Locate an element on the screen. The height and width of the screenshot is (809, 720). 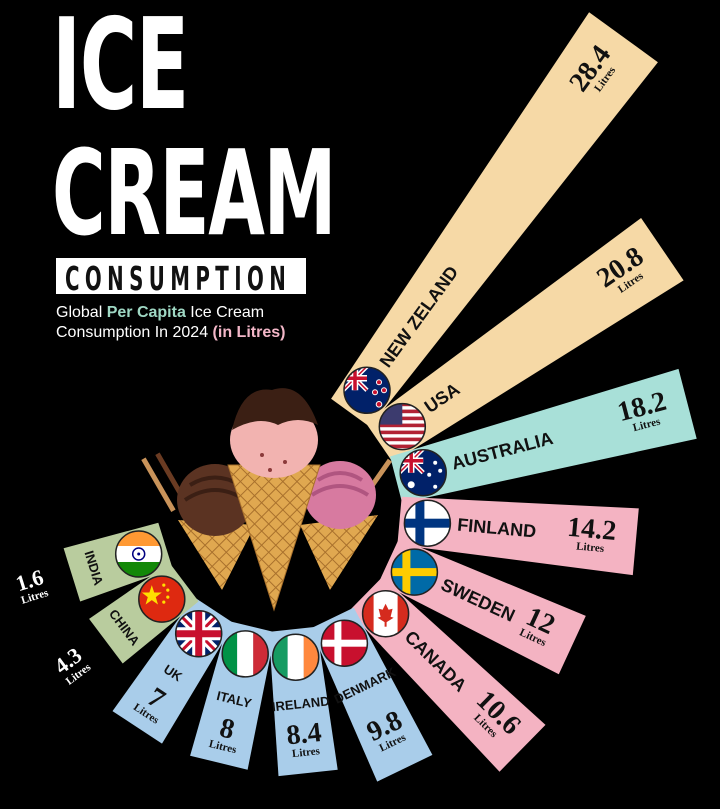
title-consumption-box: CONSUMPTION is located at coordinates (181, 276).